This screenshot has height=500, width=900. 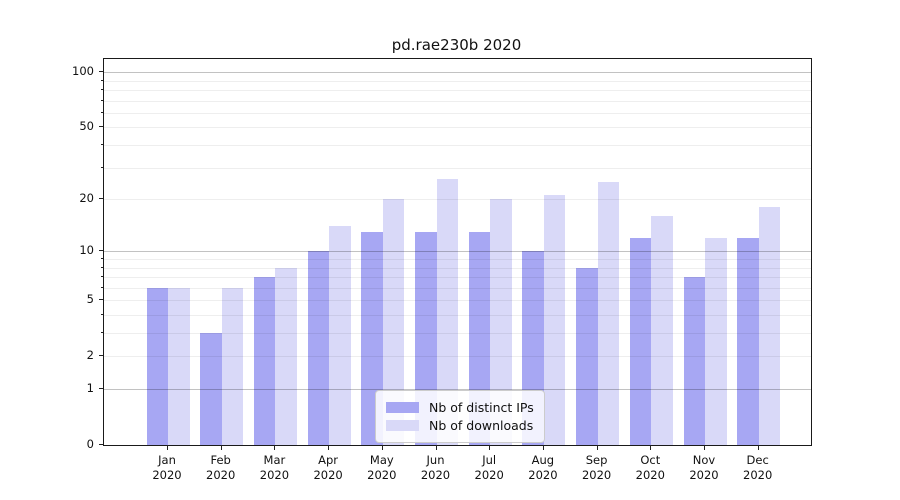 I want to click on x-tick-label-oct: Oct 2020, so click(x=650, y=468).